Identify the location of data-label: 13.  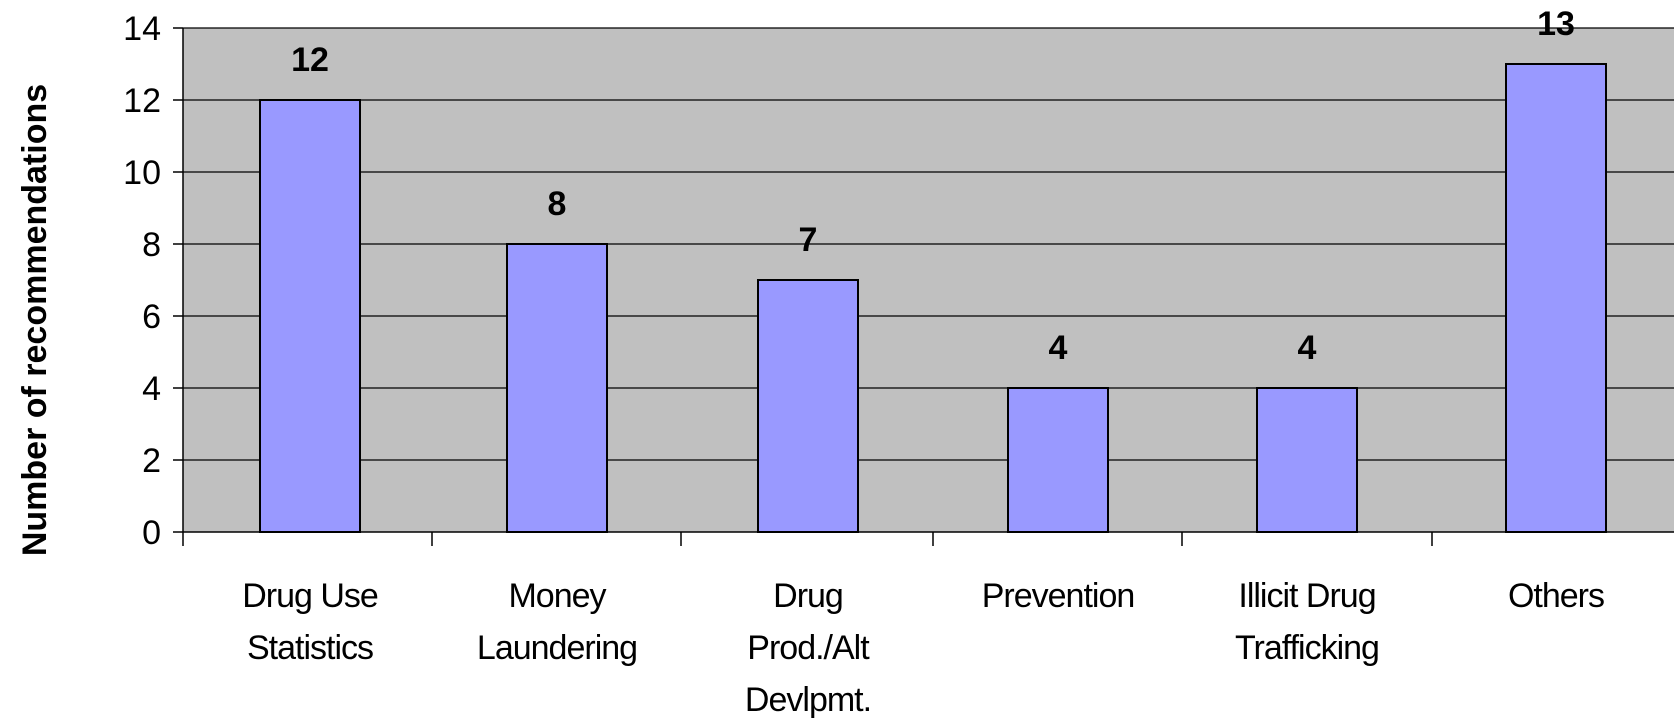
(1556, 24).